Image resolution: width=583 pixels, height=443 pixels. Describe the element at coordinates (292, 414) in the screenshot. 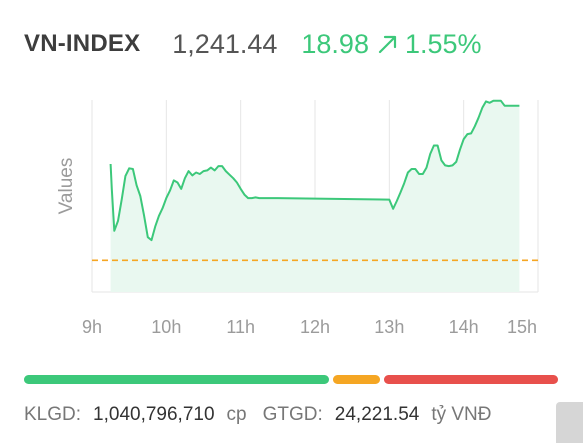

I see `value-label: GTGD:` at that location.